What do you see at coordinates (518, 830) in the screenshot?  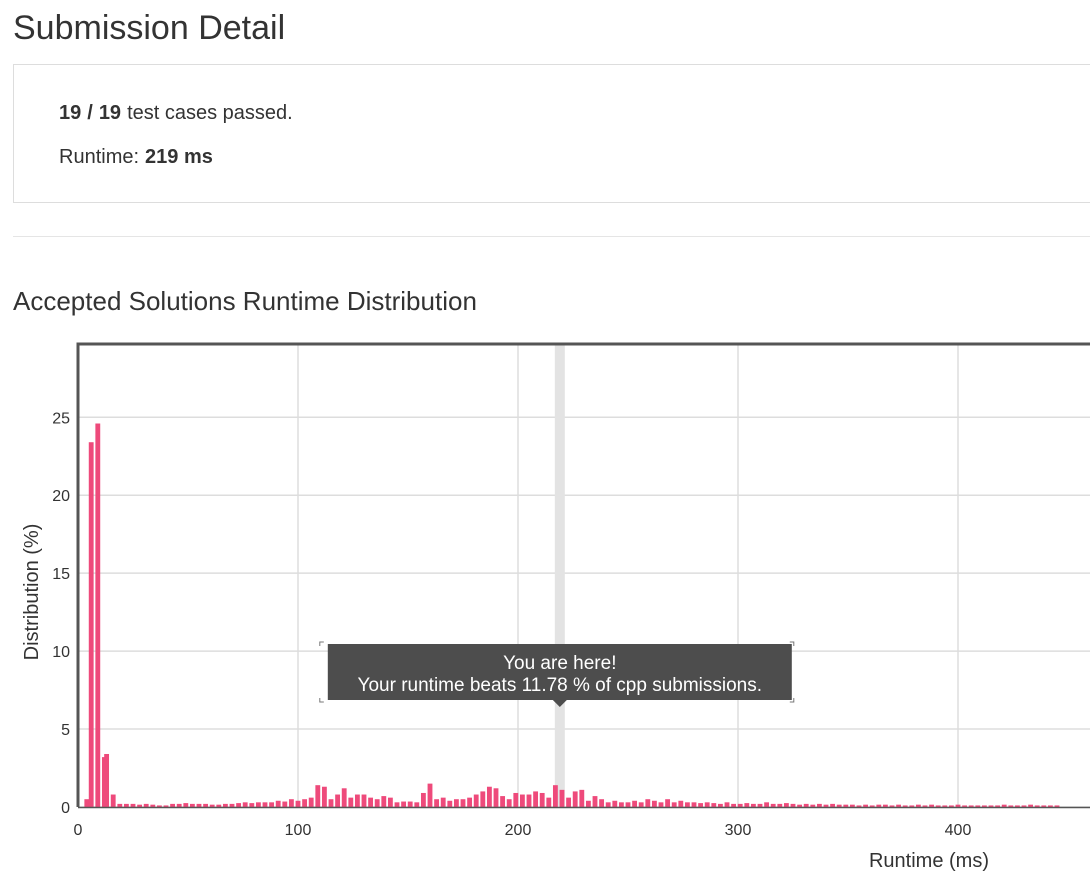 I see `x-tick-label: 200` at bounding box center [518, 830].